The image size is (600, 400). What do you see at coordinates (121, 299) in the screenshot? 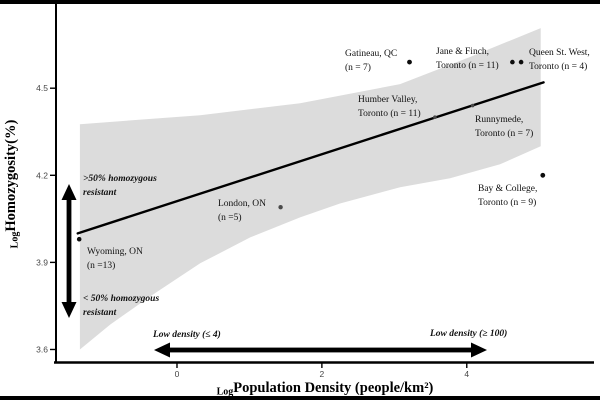
I see `annotation-below-50-resistant: < 50% homozygous` at bounding box center [121, 299].